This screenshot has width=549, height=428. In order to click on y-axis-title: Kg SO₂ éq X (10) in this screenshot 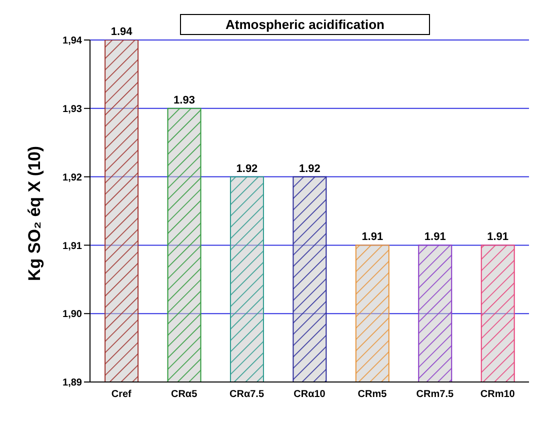, I will do `click(34, 213)`.